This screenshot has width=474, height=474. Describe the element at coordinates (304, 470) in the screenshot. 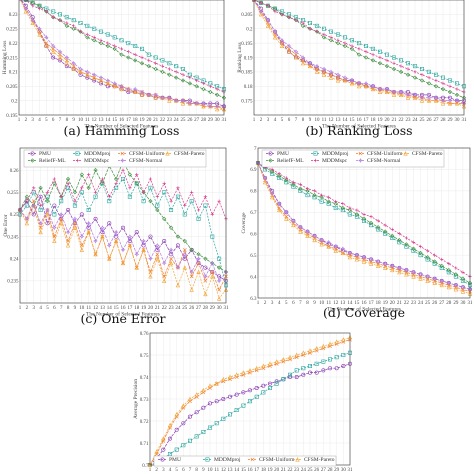

I see `x-tick-label: 24` at that location.